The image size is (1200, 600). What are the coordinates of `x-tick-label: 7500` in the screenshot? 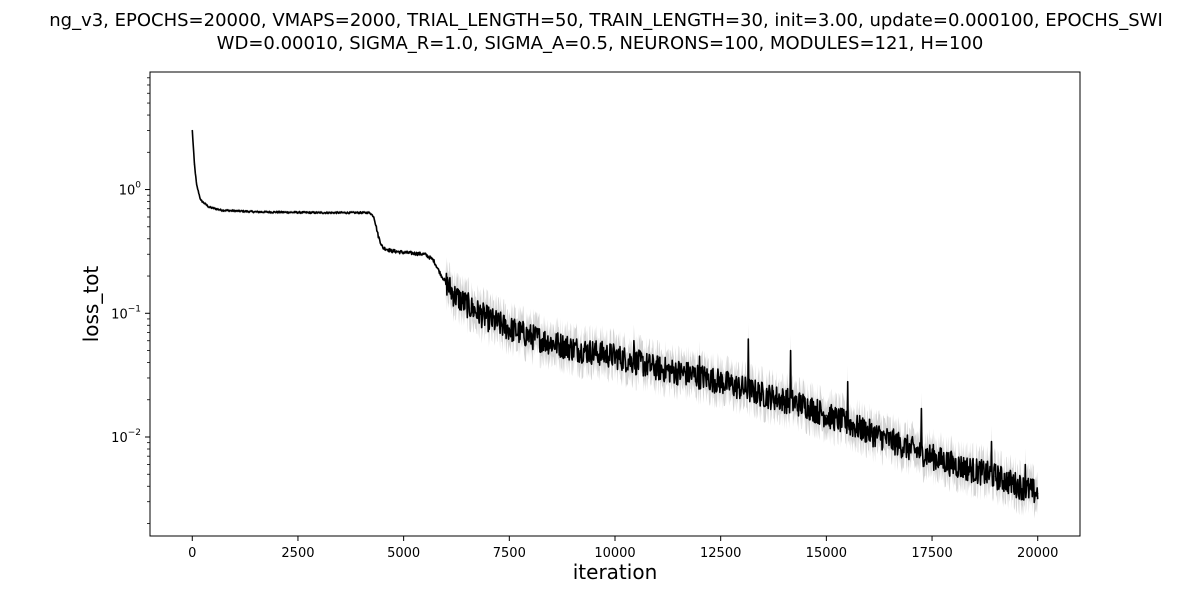 It's located at (509, 553).